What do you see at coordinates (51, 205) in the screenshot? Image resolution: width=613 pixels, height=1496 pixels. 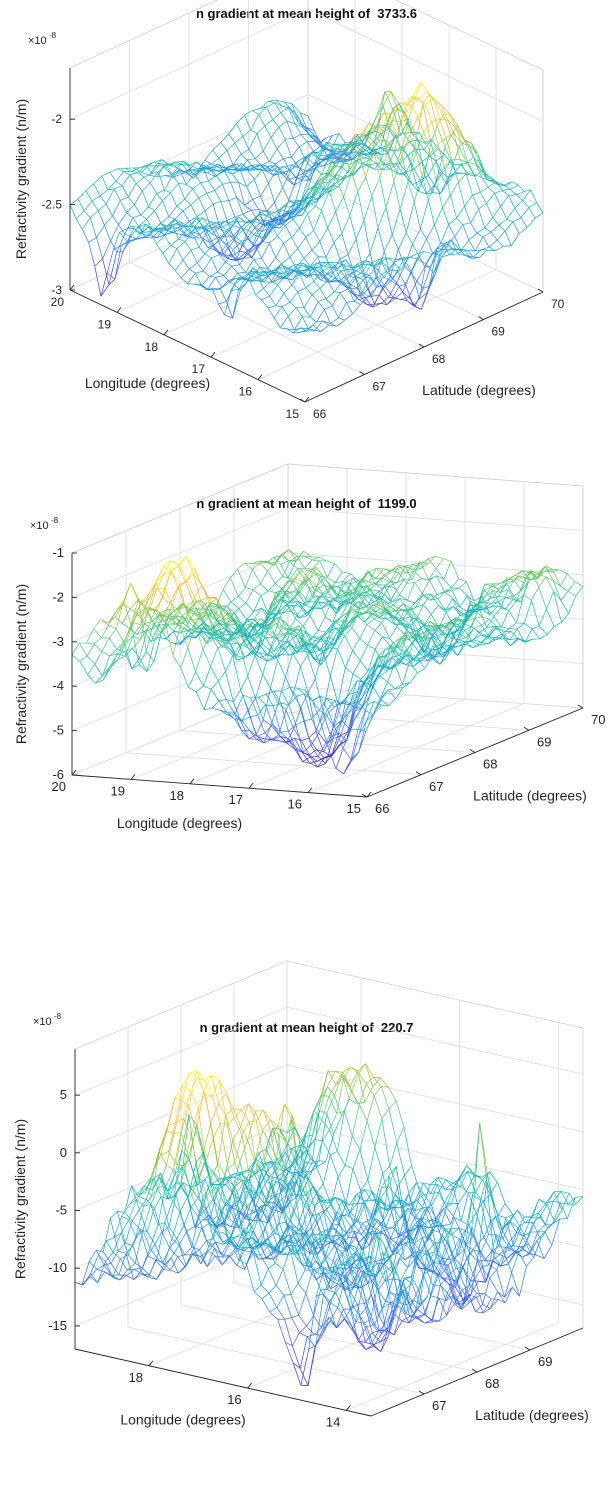 I see `z-tick-label: -2.5` at bounding box center [51, 205].